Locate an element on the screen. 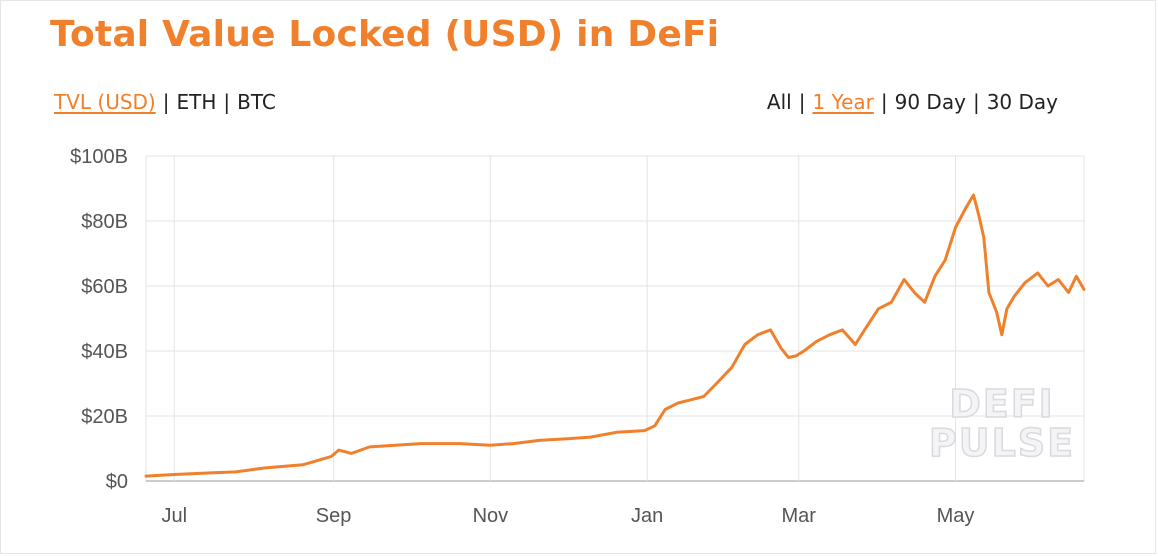  page-title: Total Value Locked (USD) in DeFi is located at coordinates (385, 34).